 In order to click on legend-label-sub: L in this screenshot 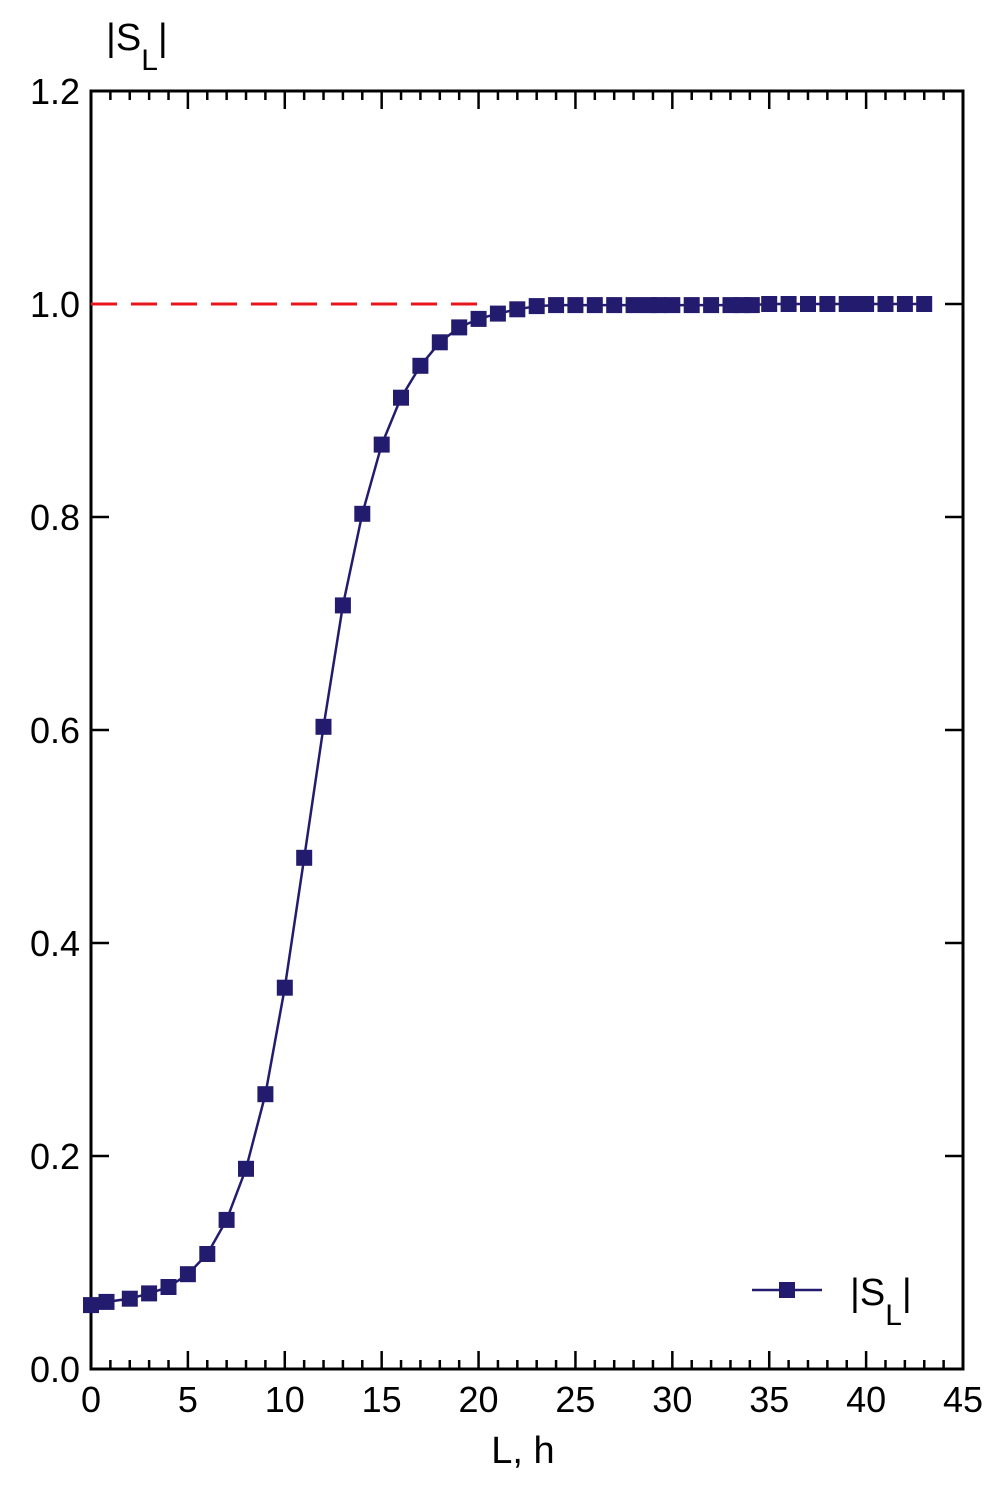, I will do `click(893, 1315)`.